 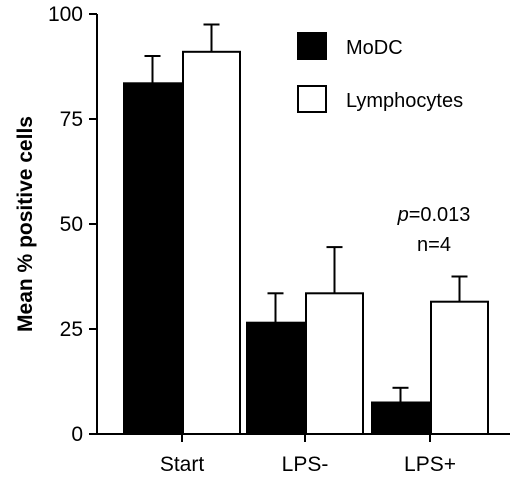 What do you see at coordinates (380, 72) in the screenshot?
I see `legend: MoDC Lymphocytes` at bounding box center [380, 72].